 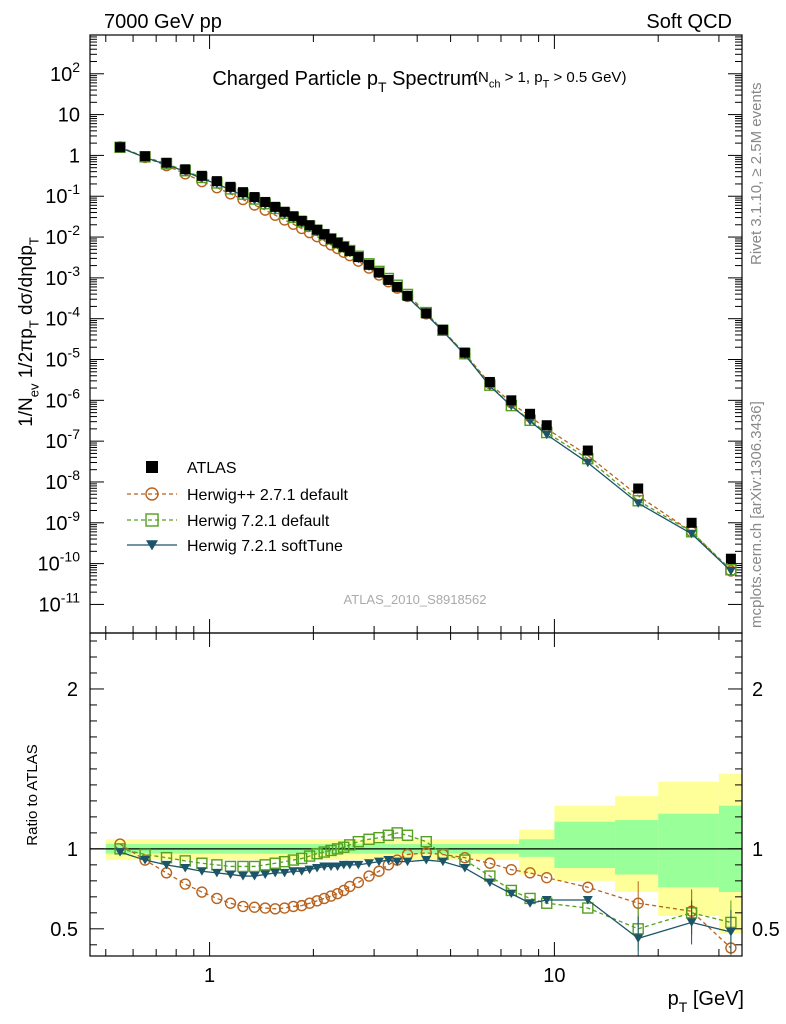 What do you see at coordinates (62, 358) in the screenshot?
I see `y-tick-label: 10⁻⁵` at bounding box center [62, 358].